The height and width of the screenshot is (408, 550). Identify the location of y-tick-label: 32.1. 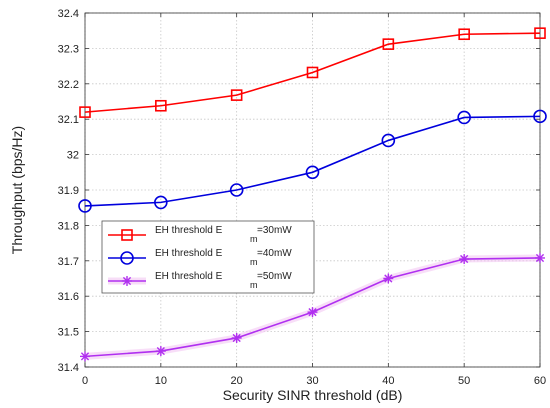
(68, 120).